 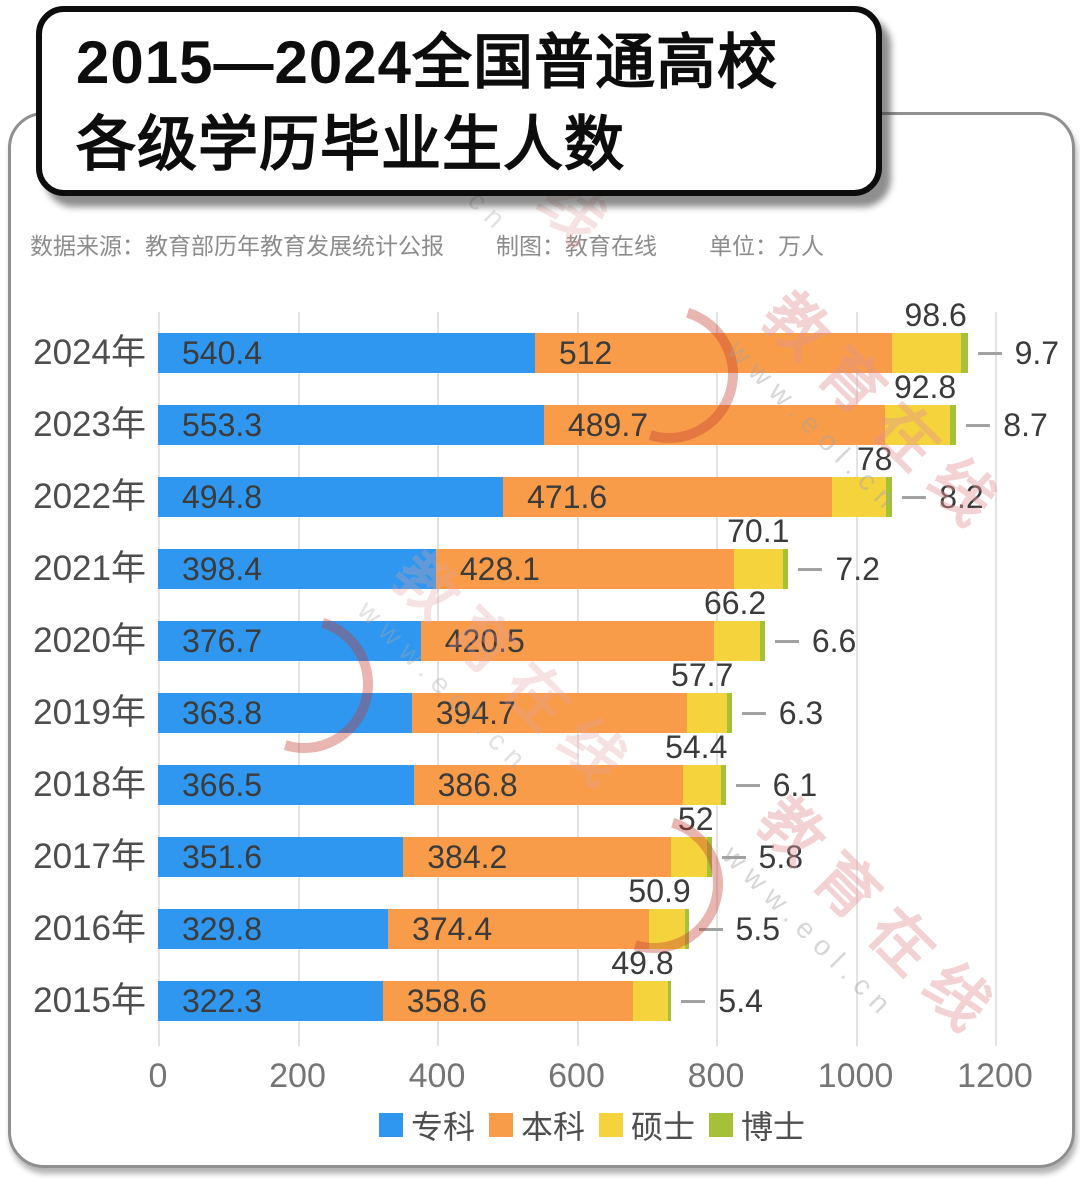 What do you see at coordinates (857, 568) in the screenshot?
I see `doctor-value-text: 7.2` at bounding box center [857, 568].